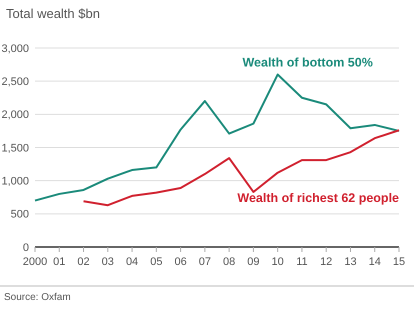 The height and width of the screenshot is (310, 414). I want to click on y-tick-label: 1,000, so click(15, 182).